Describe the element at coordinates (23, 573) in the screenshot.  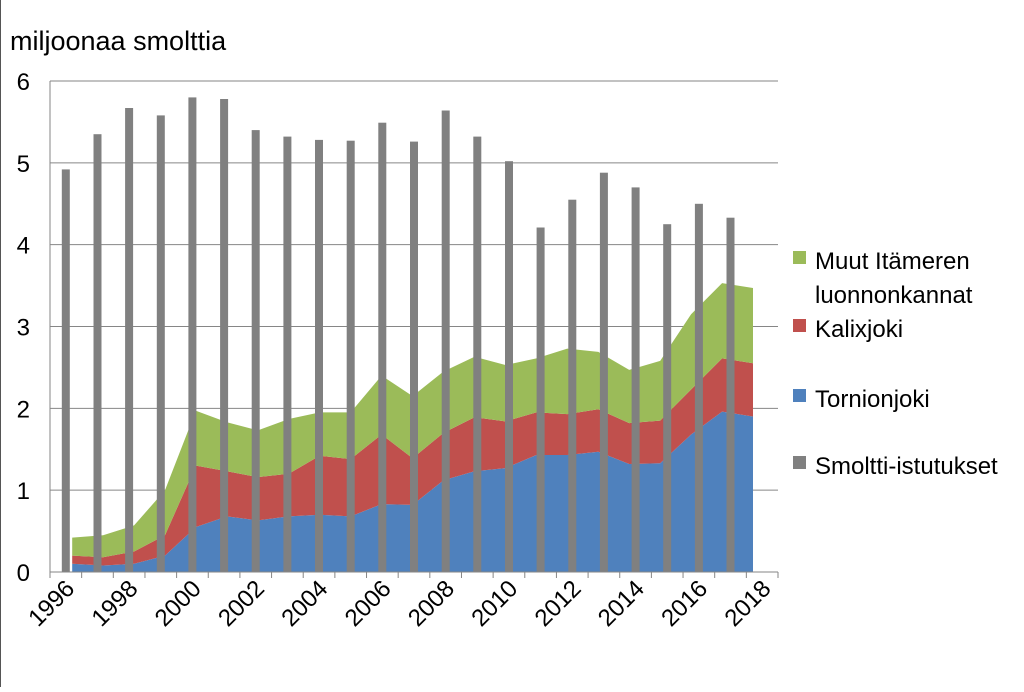
I see `y-tick-label: 0` at that location.